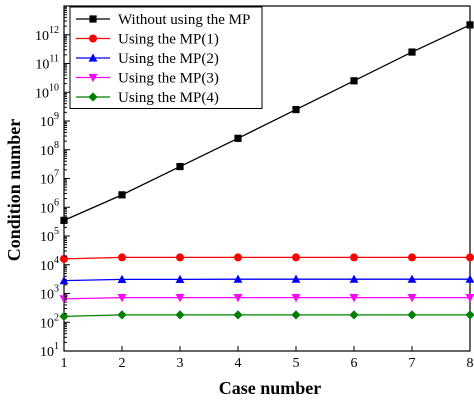 This screenshot has width=474, height=402. What do you see at coordinates (47, 34) in the screenshot?
I see `y-tick-label: 10¹²` at bounding box center [47, 34].